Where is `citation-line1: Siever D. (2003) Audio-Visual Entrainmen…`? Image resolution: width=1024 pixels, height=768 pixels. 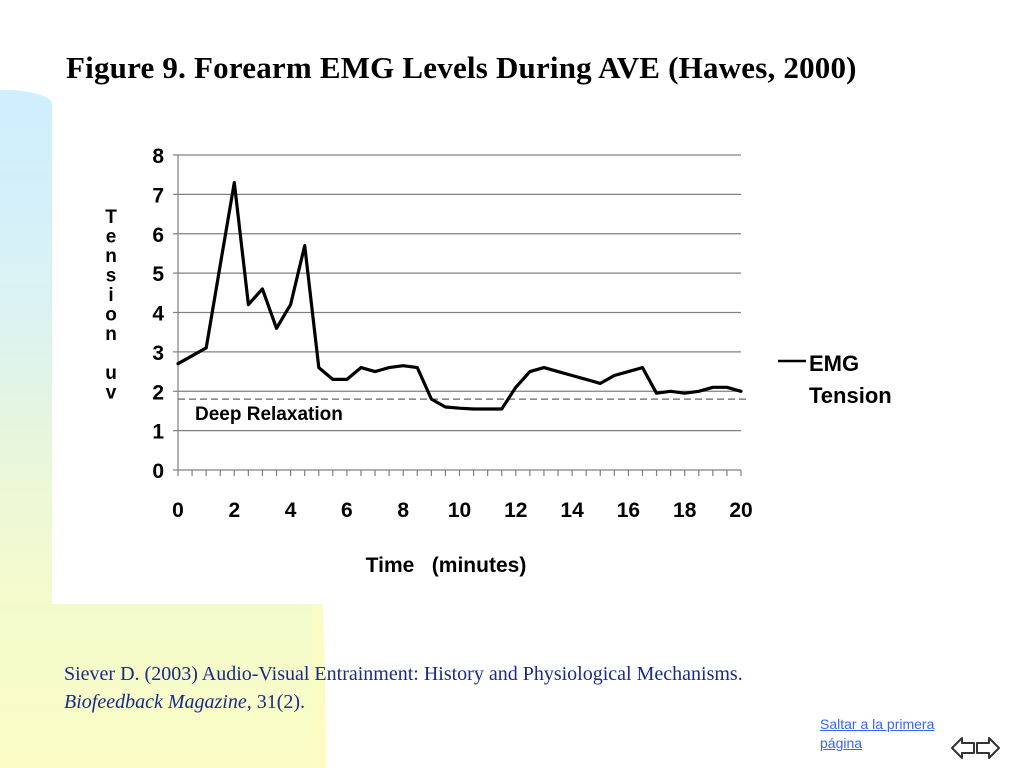
citation-line1: Siever D. (2003) Audio-Visual Entrainmen… is located at coordinates (403, 674).